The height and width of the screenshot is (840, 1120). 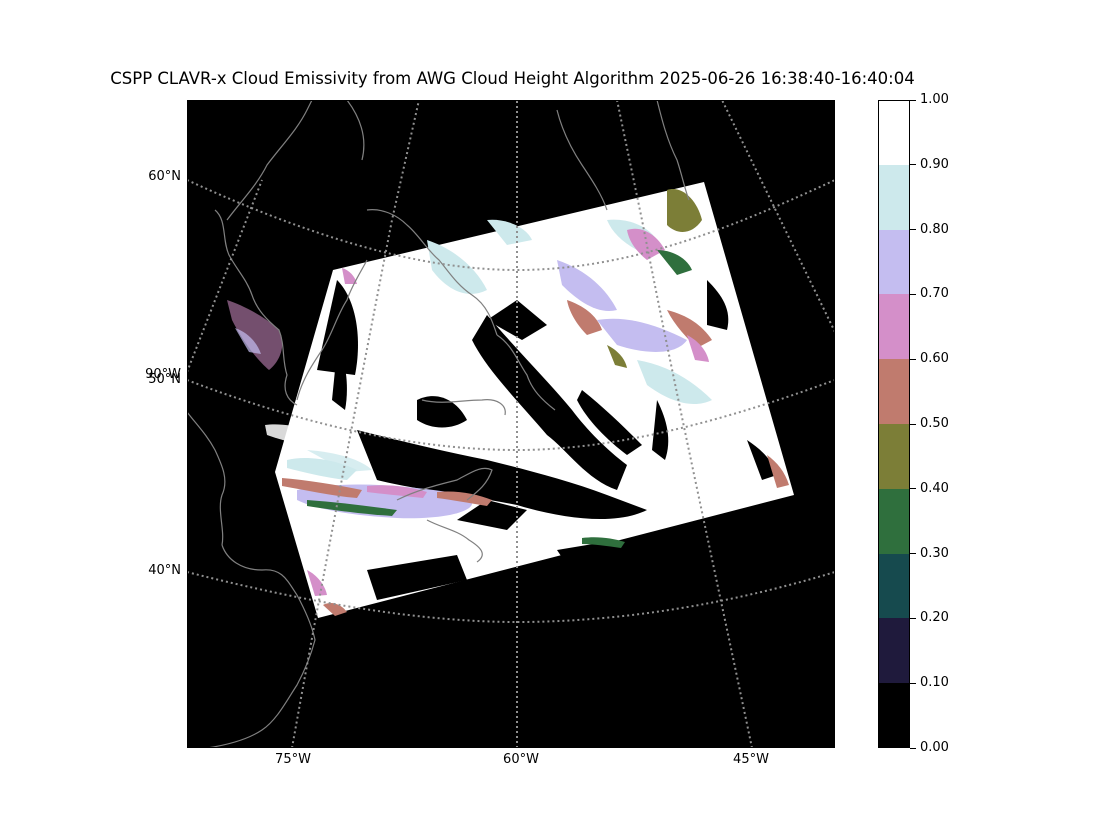 What do you see at coordinates (934, 747) in the screenshot?
I see `colorbar-tick-label: 0.00` at bounding box center [934, 747].